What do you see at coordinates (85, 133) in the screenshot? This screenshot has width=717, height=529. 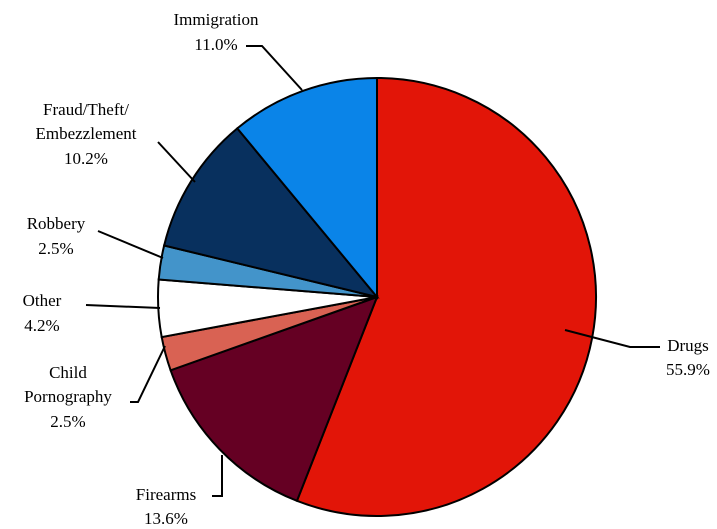 I see `label-fraud-line2: Embezzlement` at bounding box center [85, 133].